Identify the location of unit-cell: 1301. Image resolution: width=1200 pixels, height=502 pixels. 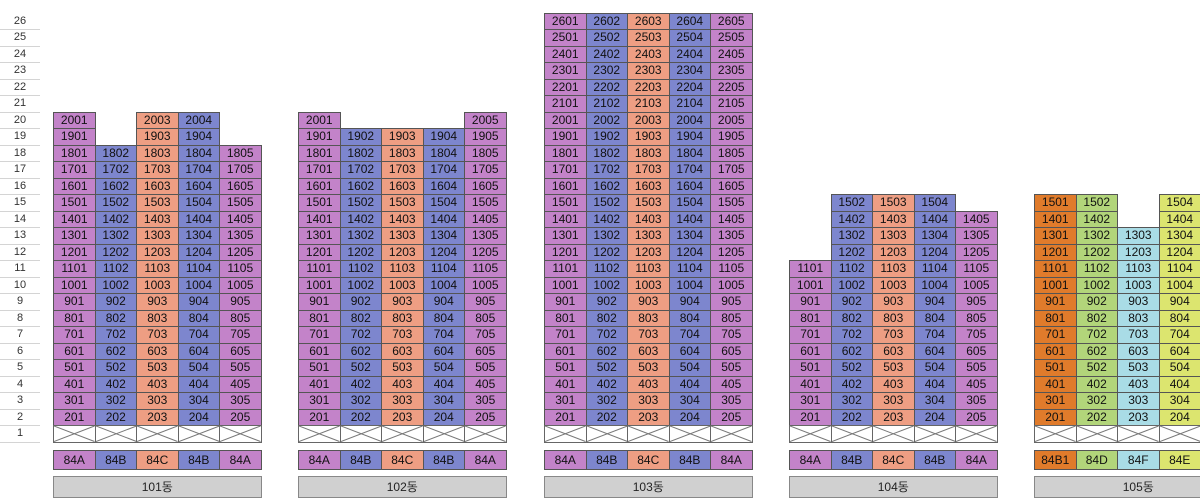
(565, 236).